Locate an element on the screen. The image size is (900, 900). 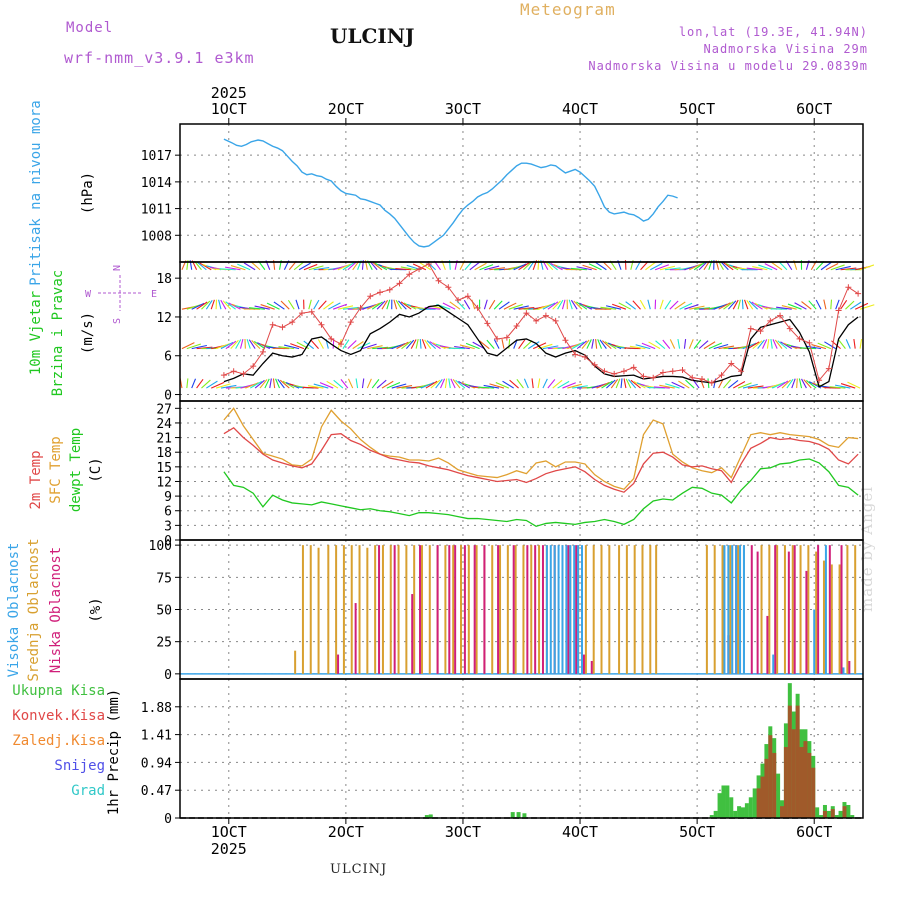
pressure-ytick-label: 1017 is located at coordinates (156, 156).